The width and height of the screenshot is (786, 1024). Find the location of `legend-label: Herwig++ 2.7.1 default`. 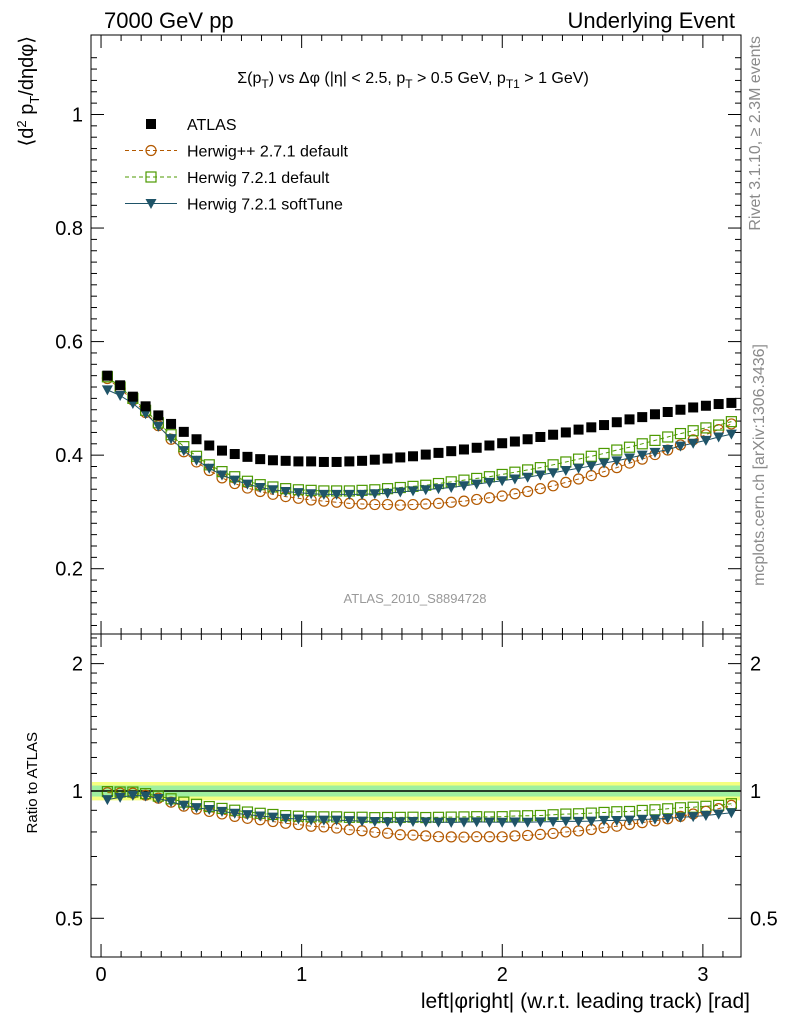

legend-label: Herwig++ 2.7.1 default is located at coordinates (268, 152).